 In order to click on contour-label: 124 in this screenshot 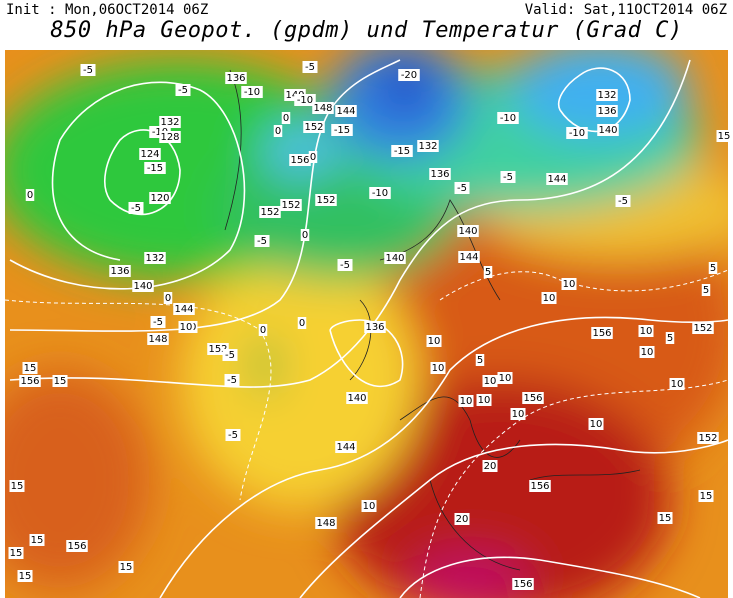, I will do `click(149, 154)`.